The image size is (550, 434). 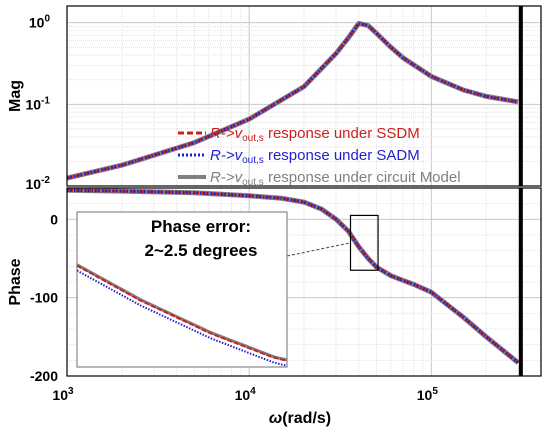 What do you see at coordinates (275, 418) in the screenshot?
I see `x-axis-symbol: ω` at bounding box center [275, 418].